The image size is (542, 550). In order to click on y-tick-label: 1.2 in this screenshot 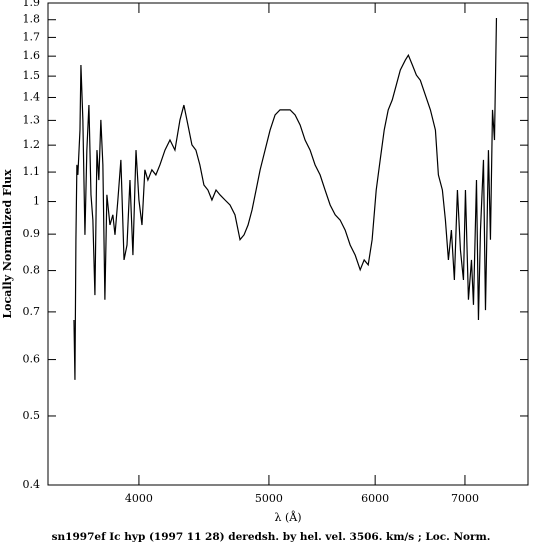, I will do `click(32, 144)`.